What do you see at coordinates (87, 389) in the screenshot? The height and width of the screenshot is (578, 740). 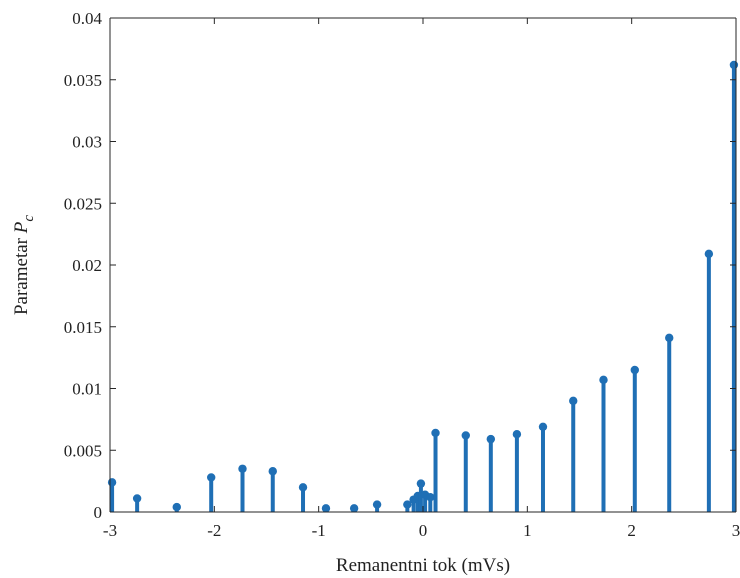 I see `y-tick-label: 0.01` at bounding box center [87, 389].